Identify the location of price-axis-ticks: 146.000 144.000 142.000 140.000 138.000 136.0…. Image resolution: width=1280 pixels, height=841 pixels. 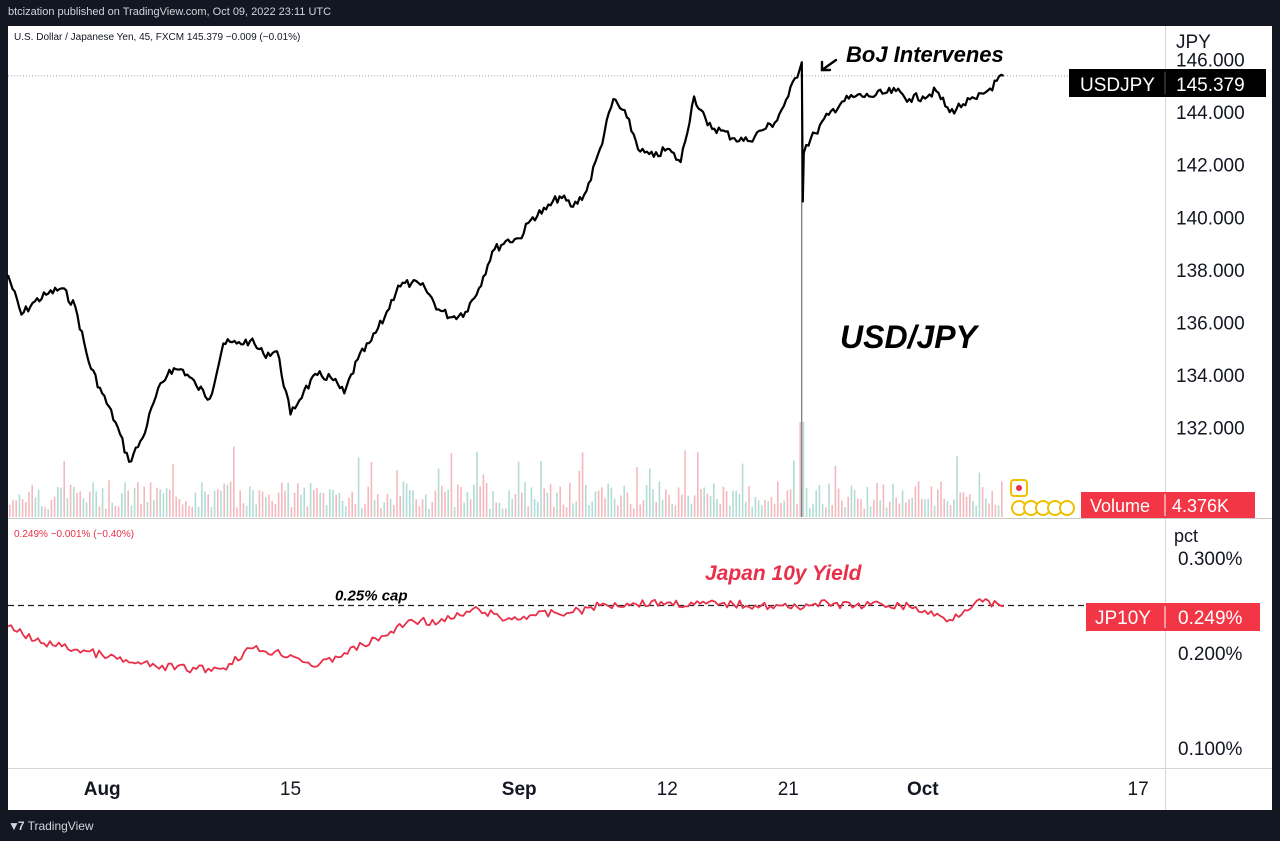
(1210, 245).